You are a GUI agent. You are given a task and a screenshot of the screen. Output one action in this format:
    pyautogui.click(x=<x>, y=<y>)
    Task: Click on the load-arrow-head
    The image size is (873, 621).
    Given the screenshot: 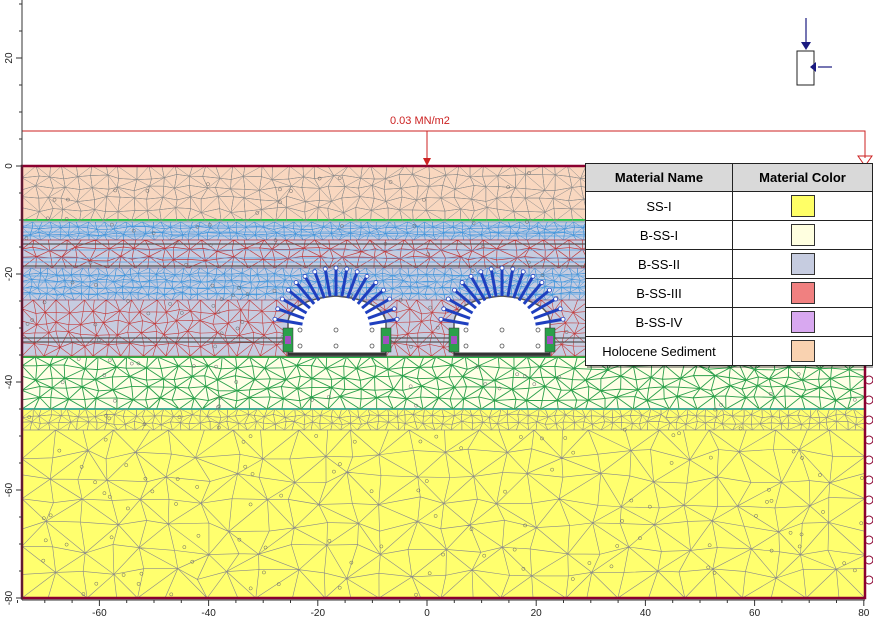 What is the action you would take?
    pyautogui.click(x=427, y=162)
    